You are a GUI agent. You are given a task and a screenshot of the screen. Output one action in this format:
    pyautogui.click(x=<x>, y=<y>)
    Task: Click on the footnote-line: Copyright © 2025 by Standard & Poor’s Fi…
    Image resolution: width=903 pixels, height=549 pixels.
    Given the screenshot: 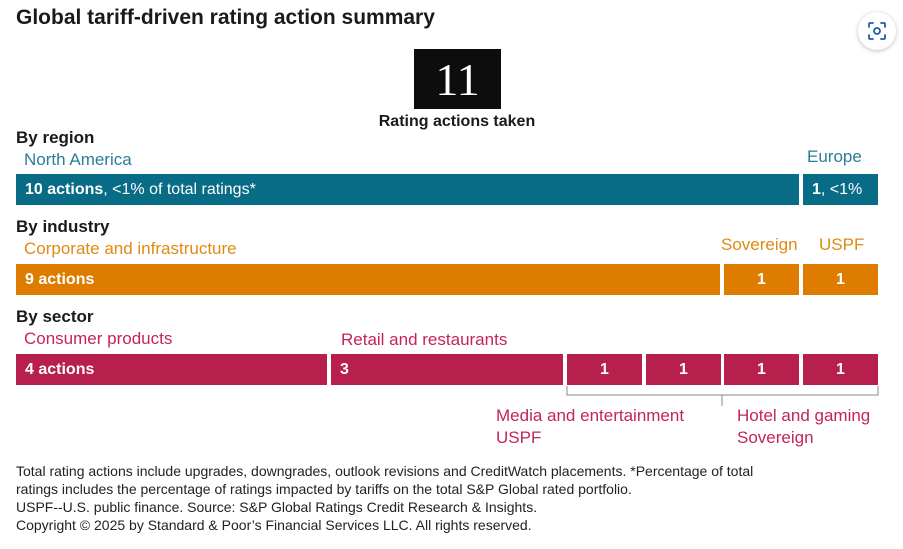 What is the action you would take?
    pyautogui.click(x=274, y=525)
    